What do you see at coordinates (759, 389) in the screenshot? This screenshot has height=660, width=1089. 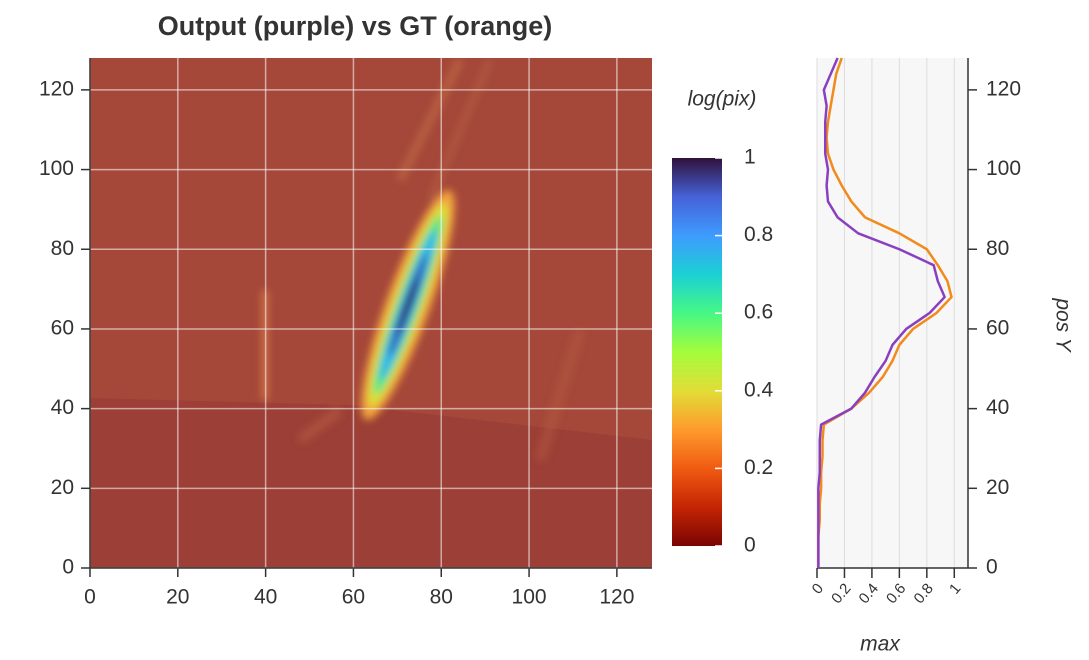 I see `colorbar-tick-label: 0.4` at bounding box center [759, 389].